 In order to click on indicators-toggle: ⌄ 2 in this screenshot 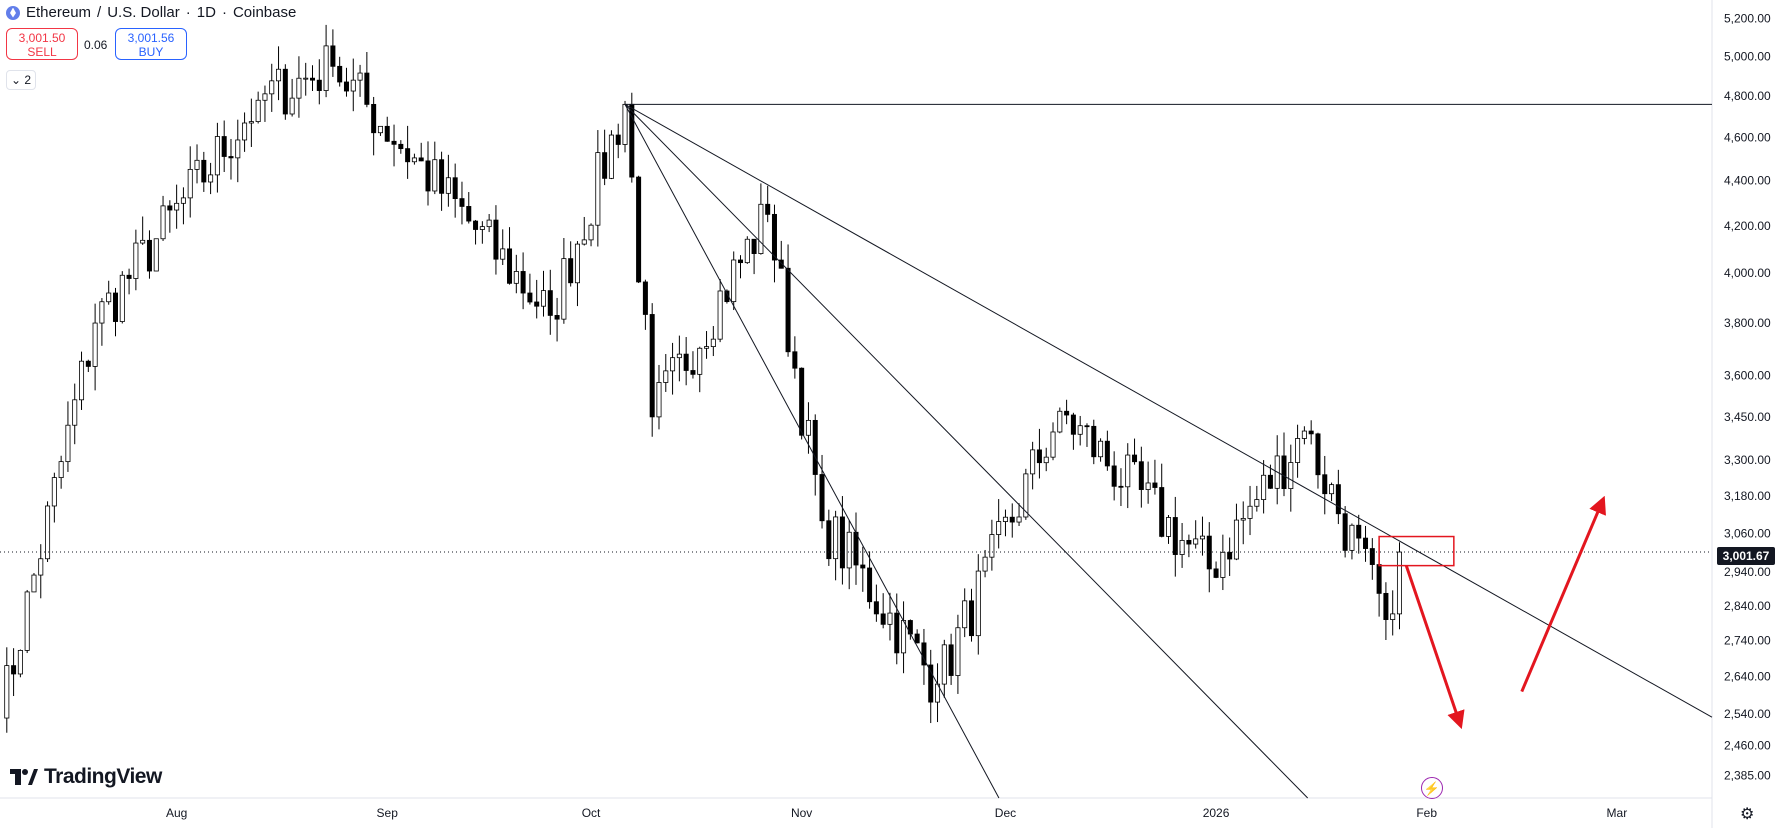, I will do `click(21, 80)`.